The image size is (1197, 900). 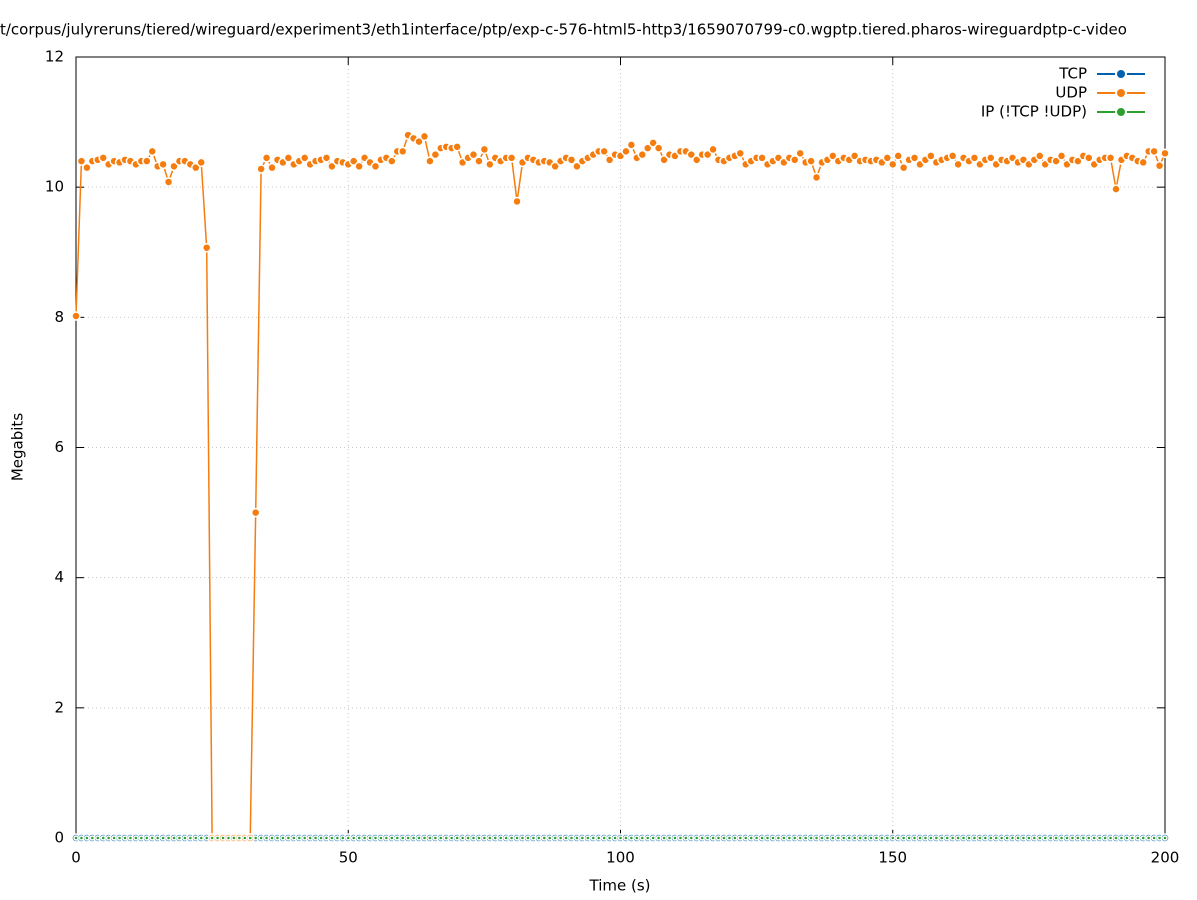 What do you see at coordinates (76, 858) in the screenshot?
I see `x-tick-label: 0` at bounding box center [76, 858].